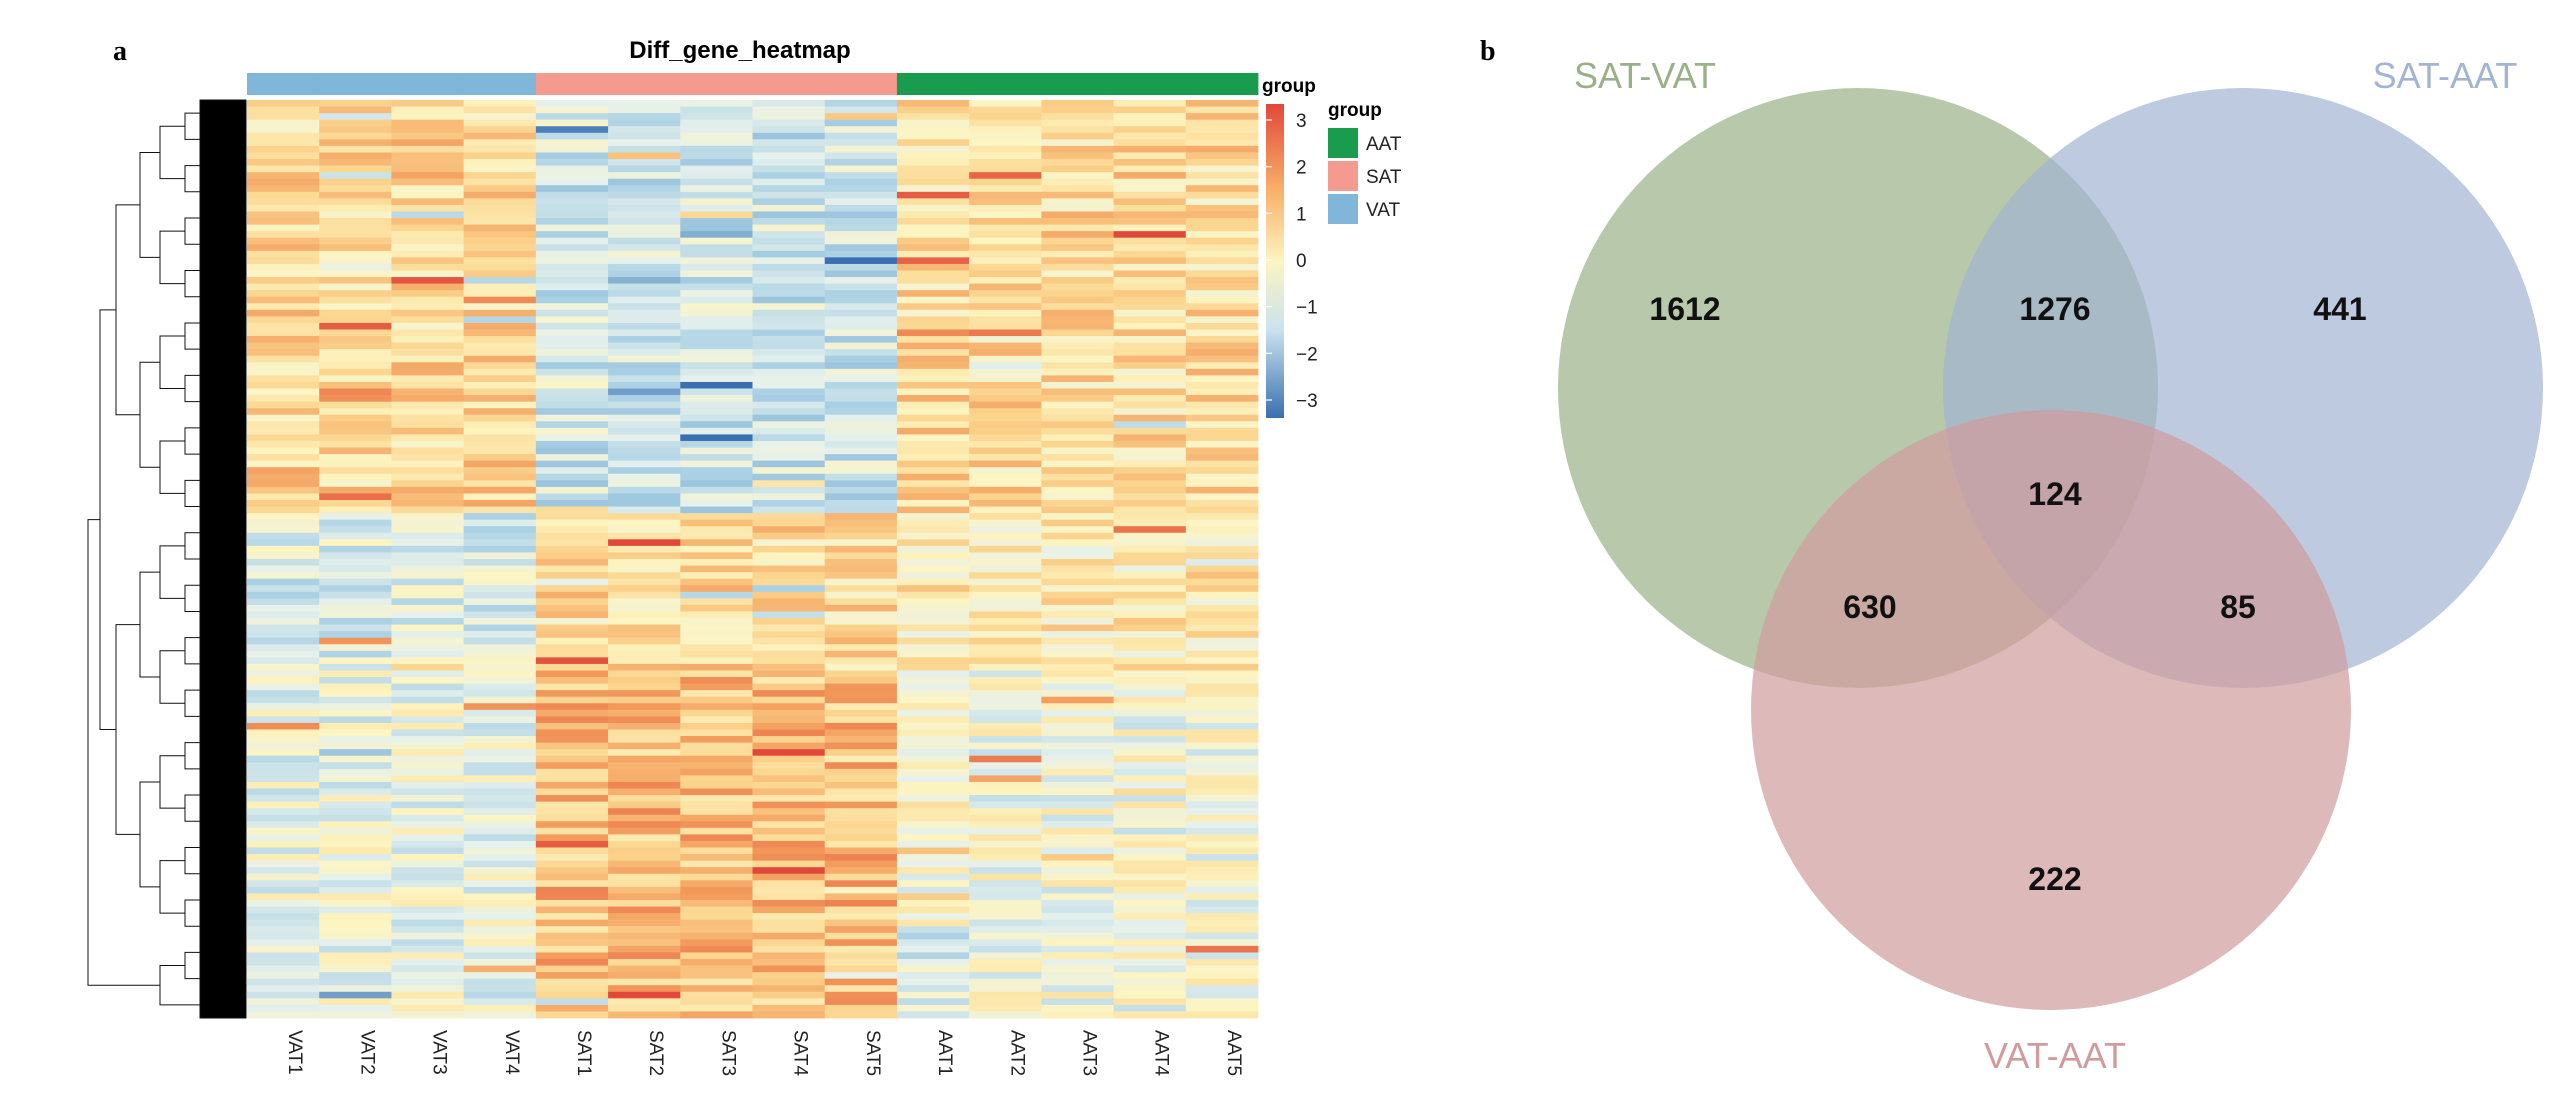  What do you see at coordinates (167, 559) in the screenshot?
I see `row-dendrogram` at bounding box center [167, 559].